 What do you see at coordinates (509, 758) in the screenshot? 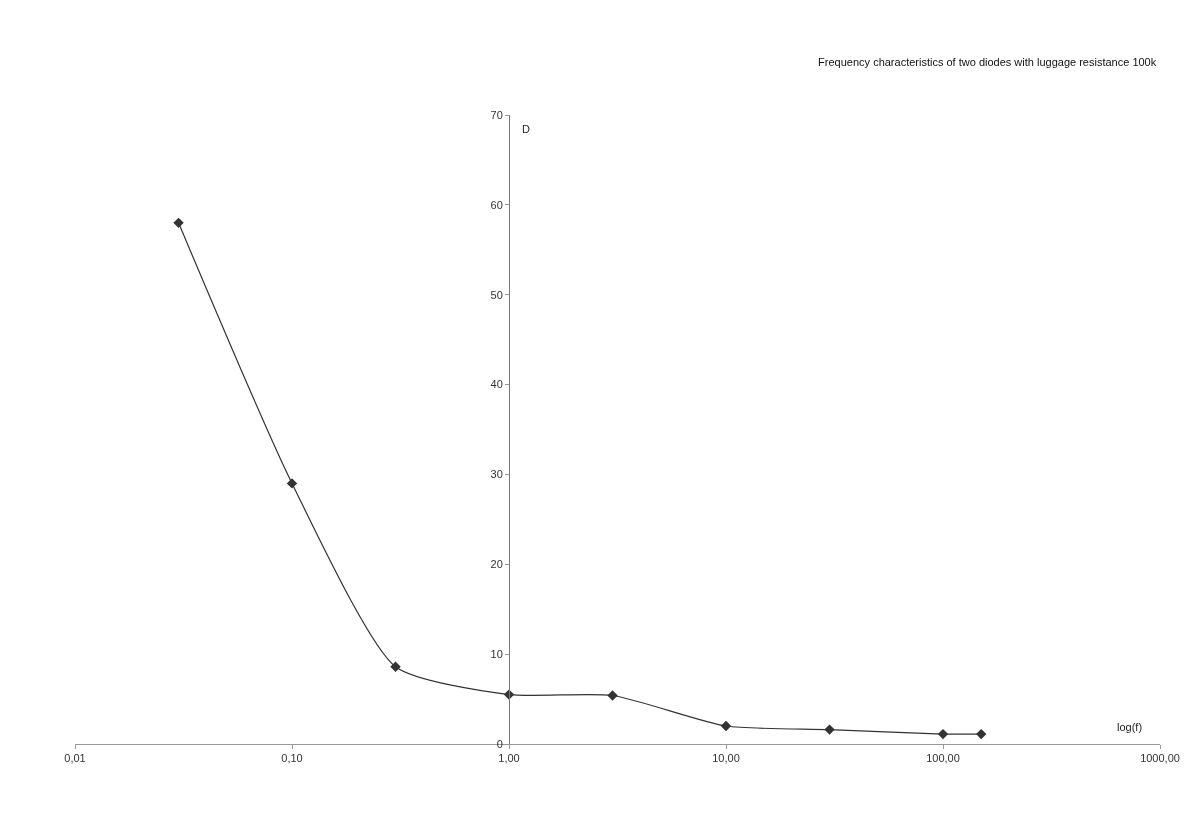
I see `x-tick-label: 1,00` at bounding box center [509, 758].